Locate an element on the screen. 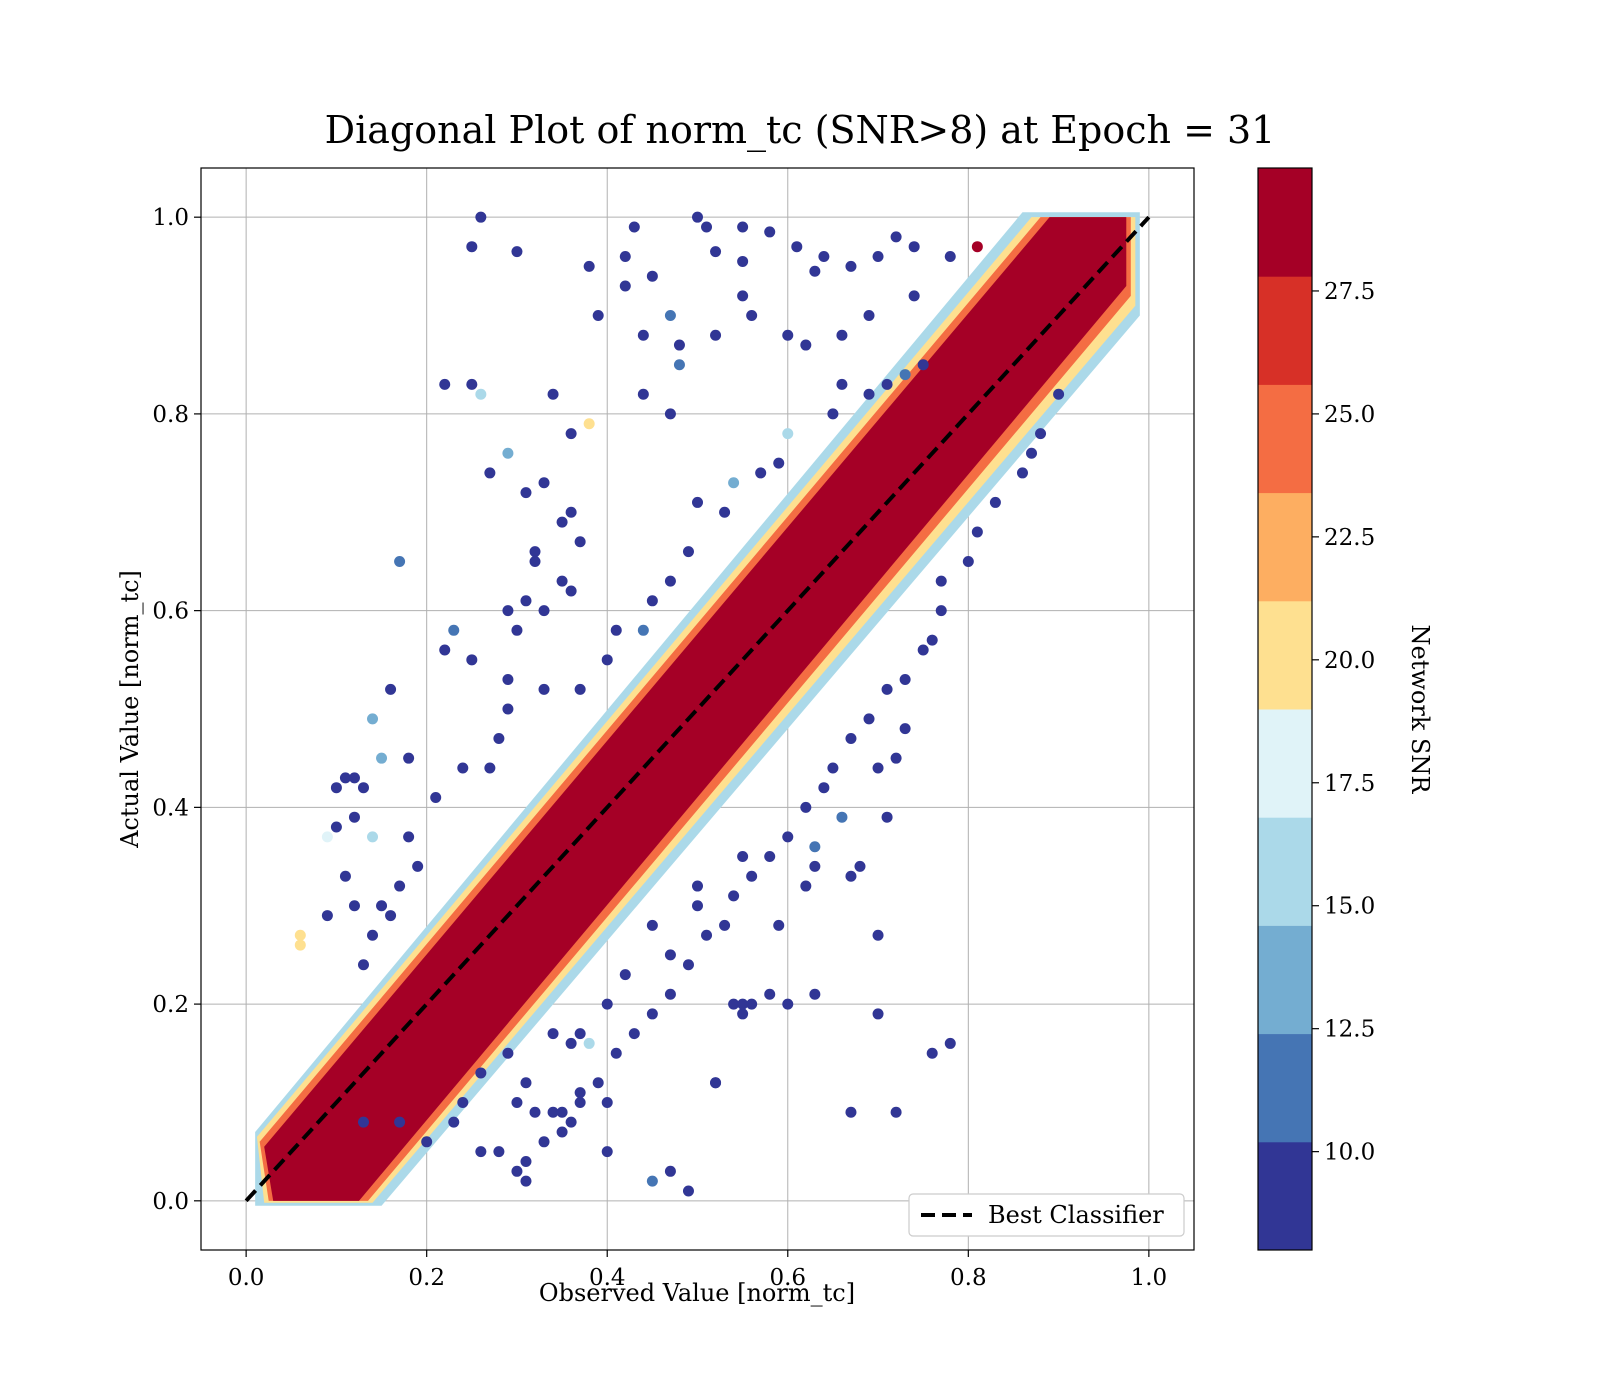 Image resolution: width=1600 pixels, height=1400 pixels. y-tick-label: 0.2 is located at coordinates (170, 1005).